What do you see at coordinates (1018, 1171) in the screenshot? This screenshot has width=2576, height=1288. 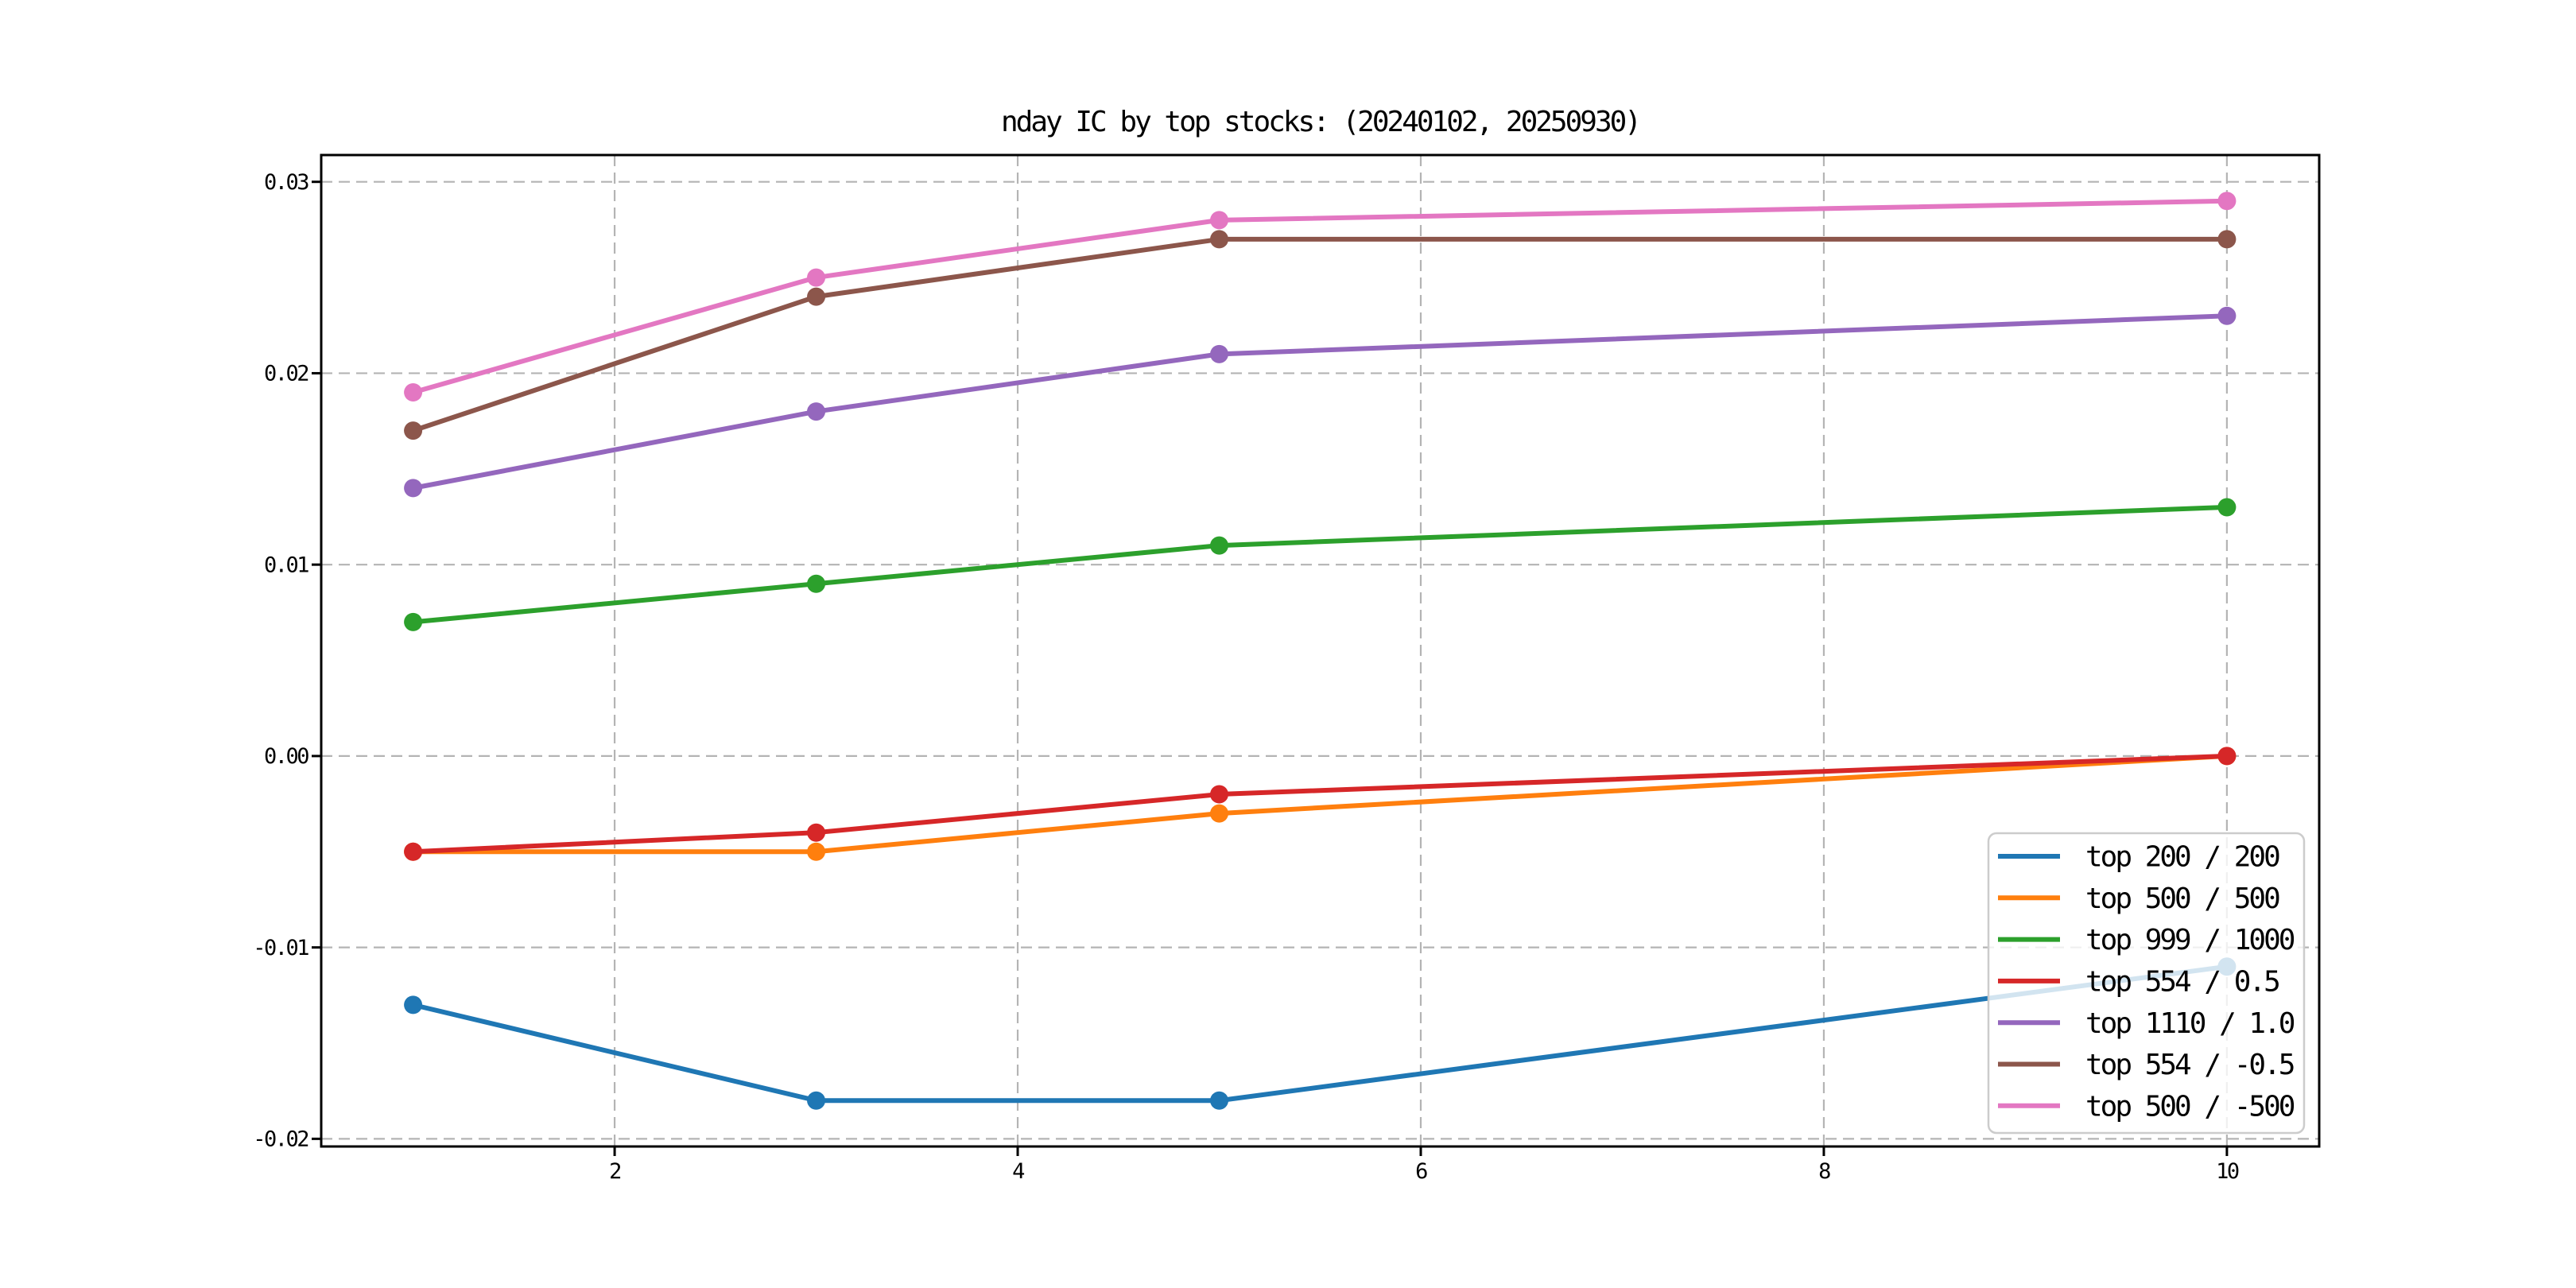 I see `x-tick-label: 4` at bounding box center [1018, 1171].